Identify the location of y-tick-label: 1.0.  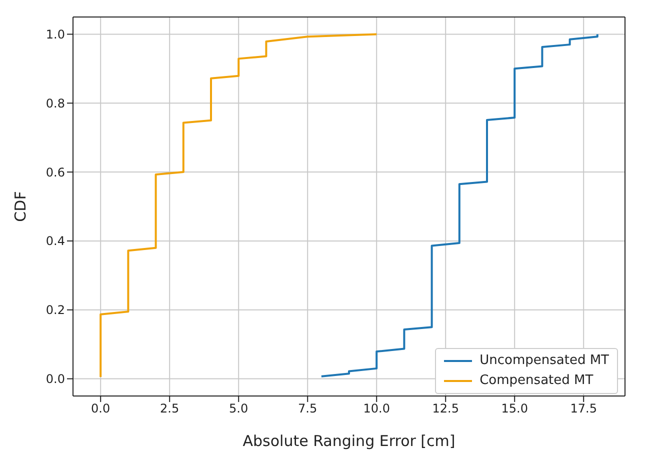
(55, 34).